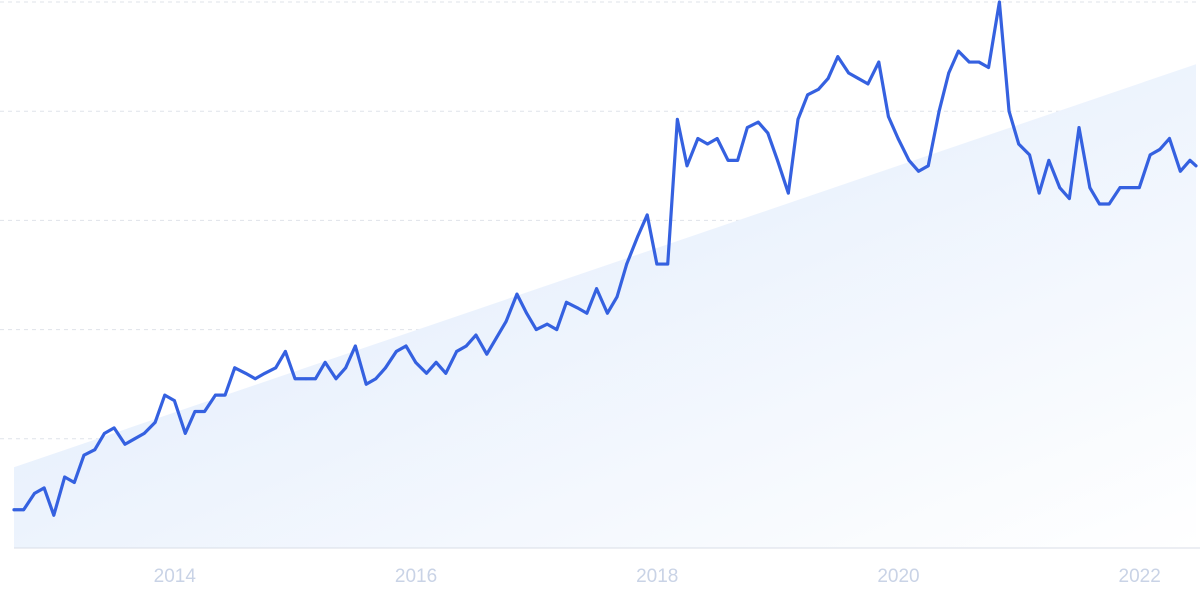  Describe the element at coordinates (175, 576) in the screenshot. I see `x-tick-label-2014: 2014` at that location.